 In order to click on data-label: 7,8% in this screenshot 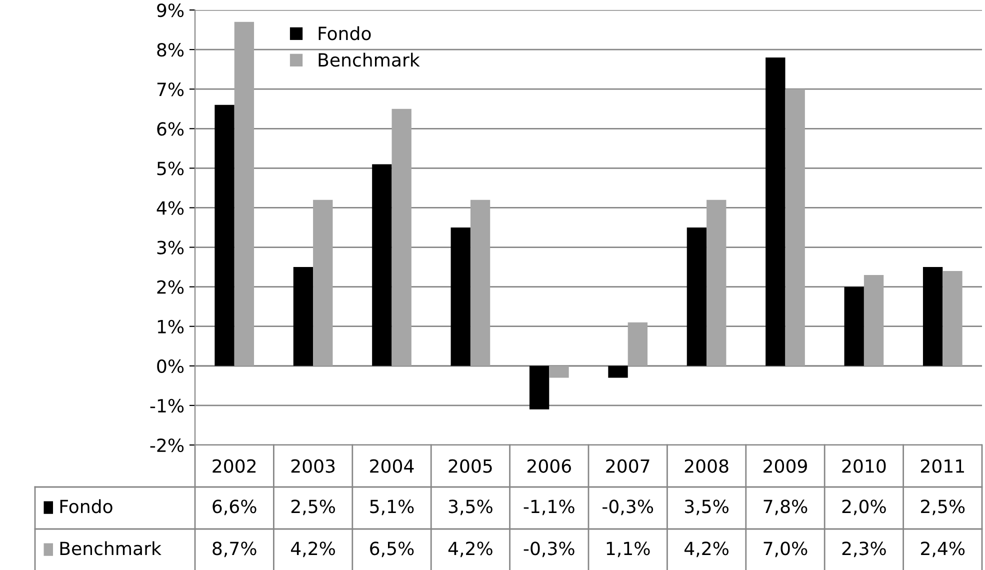, I will do `click(786, 508)`.